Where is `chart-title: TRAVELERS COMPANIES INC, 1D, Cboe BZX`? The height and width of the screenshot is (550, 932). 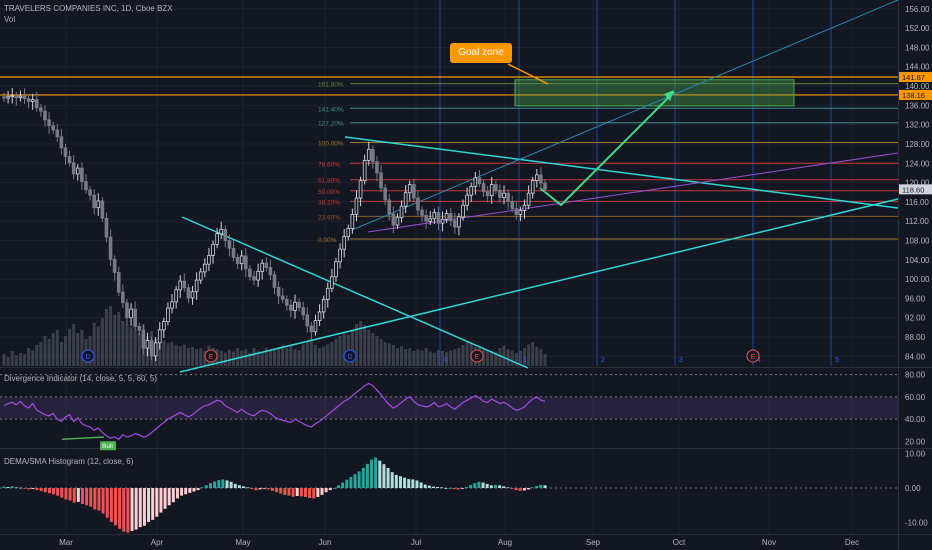 chart-title: TRAVELERS COMPANIES INC, 1D, Cboe BZX is located at coordinates (88, 8).